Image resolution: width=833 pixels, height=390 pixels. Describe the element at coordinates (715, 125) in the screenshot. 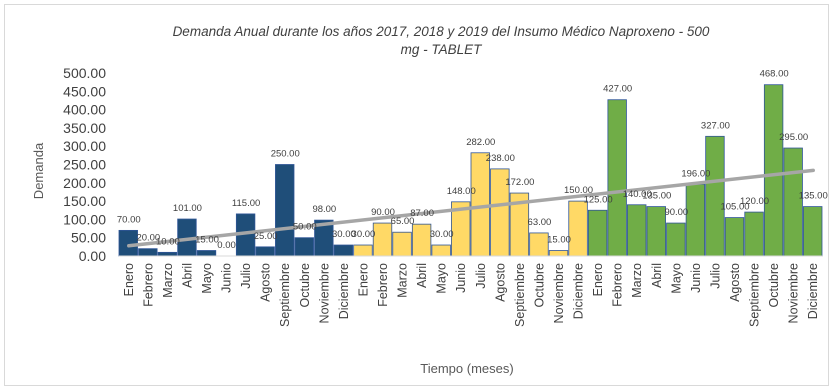

I see `data-label: 327.00` at that location.